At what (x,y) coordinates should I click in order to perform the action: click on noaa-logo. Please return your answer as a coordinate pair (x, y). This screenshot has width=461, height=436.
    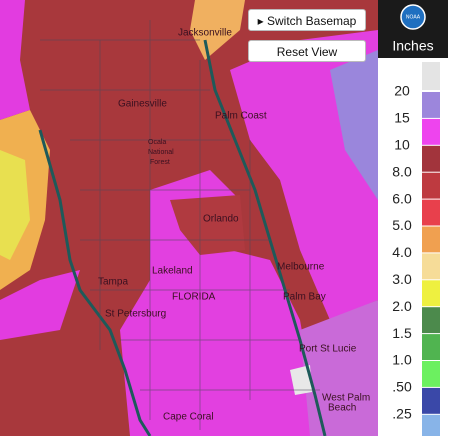
    Looking at the image, I should click on (413, 17).